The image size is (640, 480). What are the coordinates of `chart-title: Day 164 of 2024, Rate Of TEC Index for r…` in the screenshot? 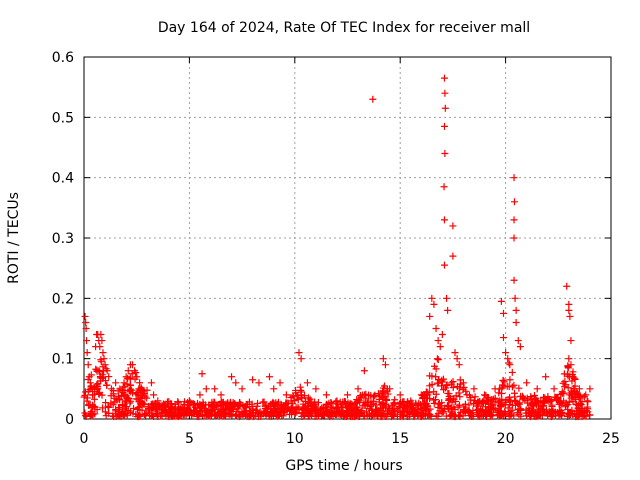 It's located at (344, 28).